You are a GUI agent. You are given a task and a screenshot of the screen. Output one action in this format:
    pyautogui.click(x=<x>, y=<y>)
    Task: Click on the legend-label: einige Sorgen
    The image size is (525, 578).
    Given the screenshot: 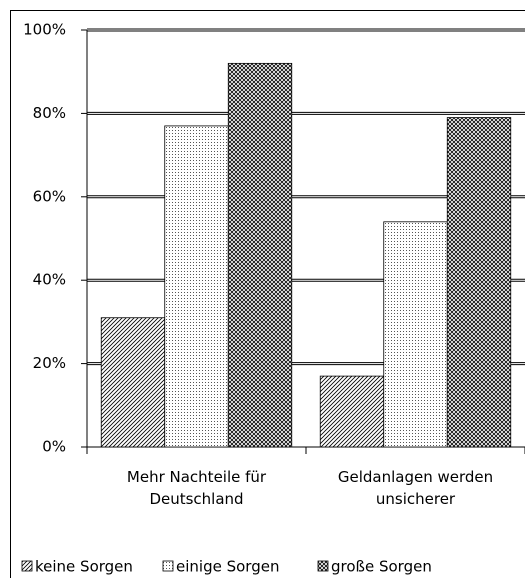 What is the action you would take?
    pyautogui.click(x=227, y=567)
    